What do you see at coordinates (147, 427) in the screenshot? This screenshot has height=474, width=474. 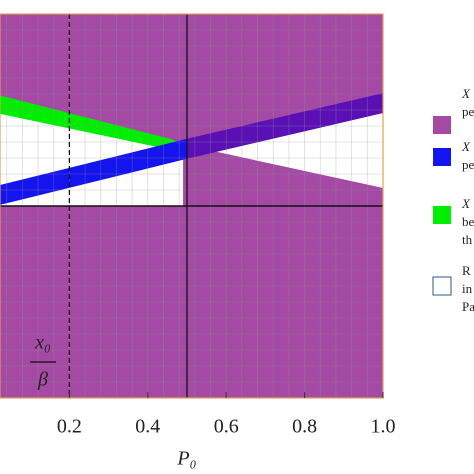 I see `x-tick-label: 0.4` at bounding box center [147, 427].